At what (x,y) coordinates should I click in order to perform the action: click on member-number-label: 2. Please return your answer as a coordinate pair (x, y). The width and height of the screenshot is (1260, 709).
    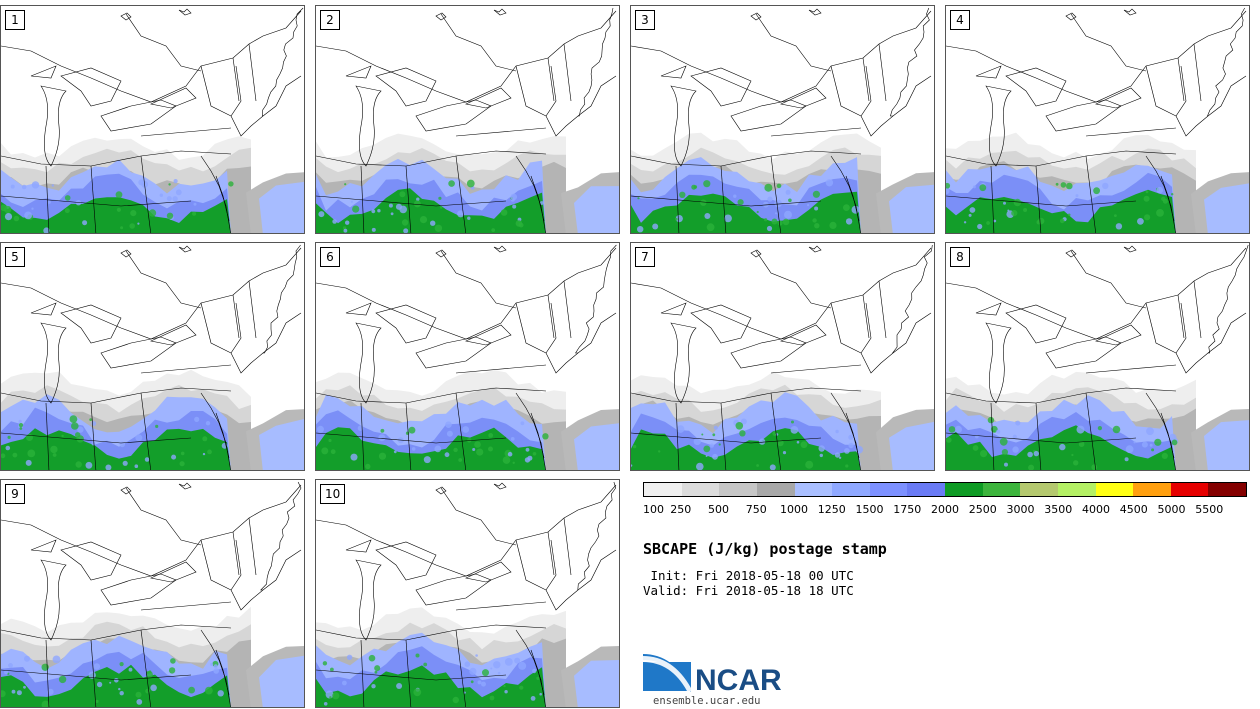
    Looking at the image, I should click on (330, 20).